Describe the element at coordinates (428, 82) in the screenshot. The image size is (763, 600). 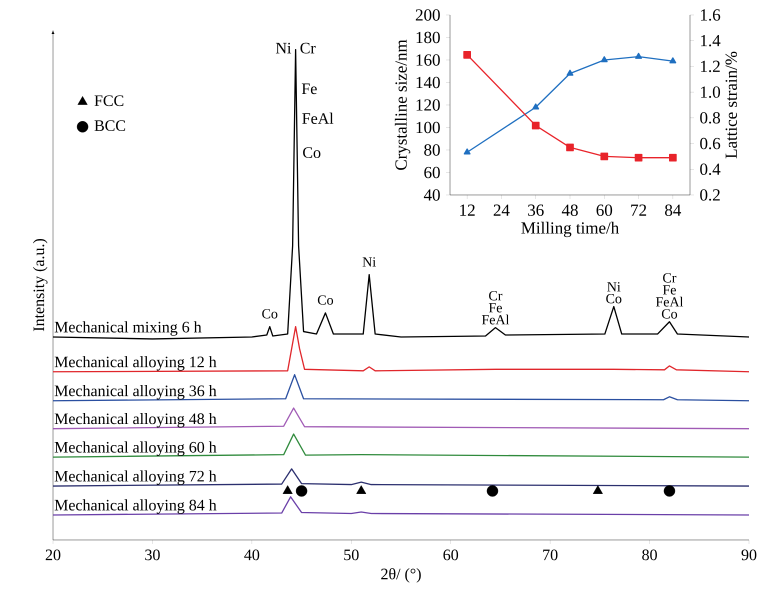
I see `y-tick-label: 140` at that location.